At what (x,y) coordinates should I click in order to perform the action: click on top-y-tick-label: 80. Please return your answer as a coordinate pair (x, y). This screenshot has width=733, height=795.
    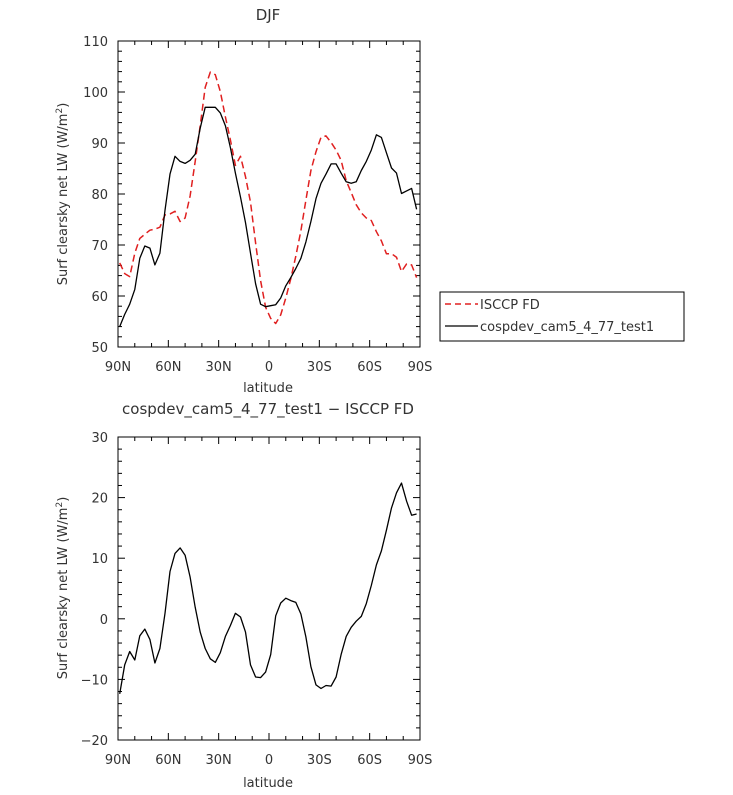
    Looking at the image, I should click on (99, 195).